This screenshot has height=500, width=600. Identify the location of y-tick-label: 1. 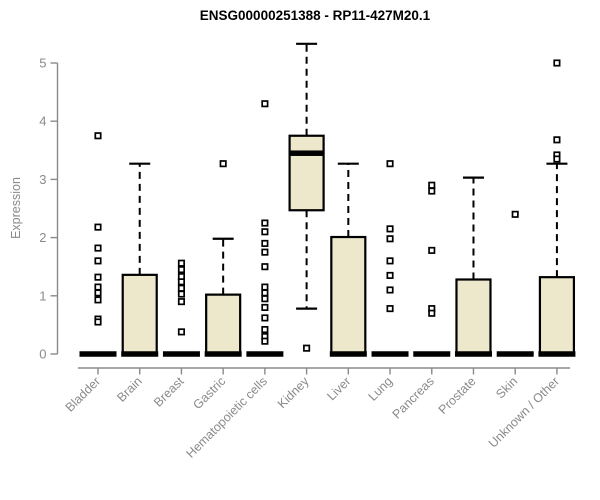
(42, 295).